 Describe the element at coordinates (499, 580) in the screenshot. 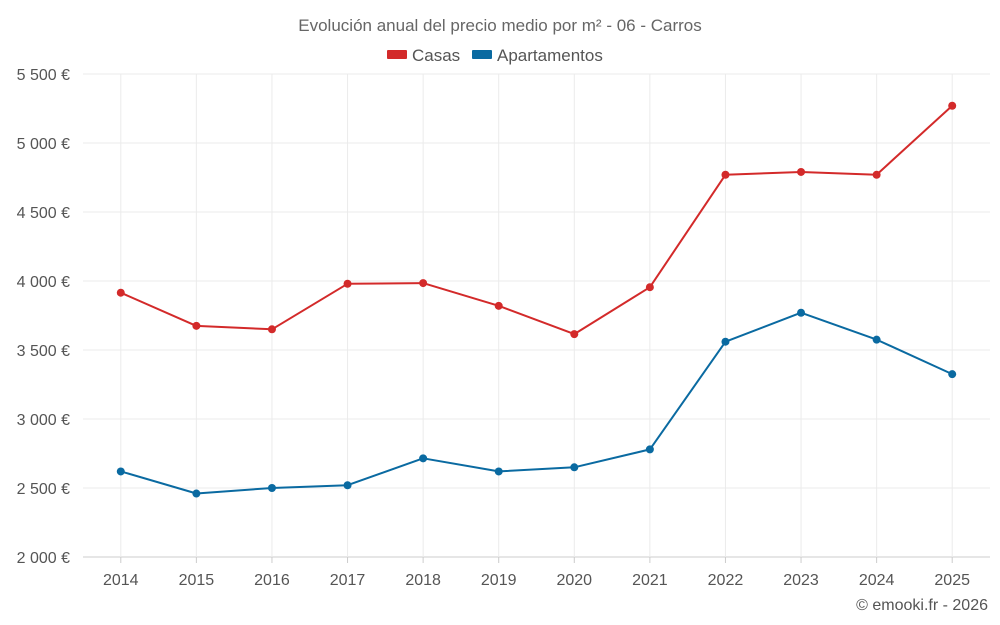

I see `x-tick-label: 2019` at that location.